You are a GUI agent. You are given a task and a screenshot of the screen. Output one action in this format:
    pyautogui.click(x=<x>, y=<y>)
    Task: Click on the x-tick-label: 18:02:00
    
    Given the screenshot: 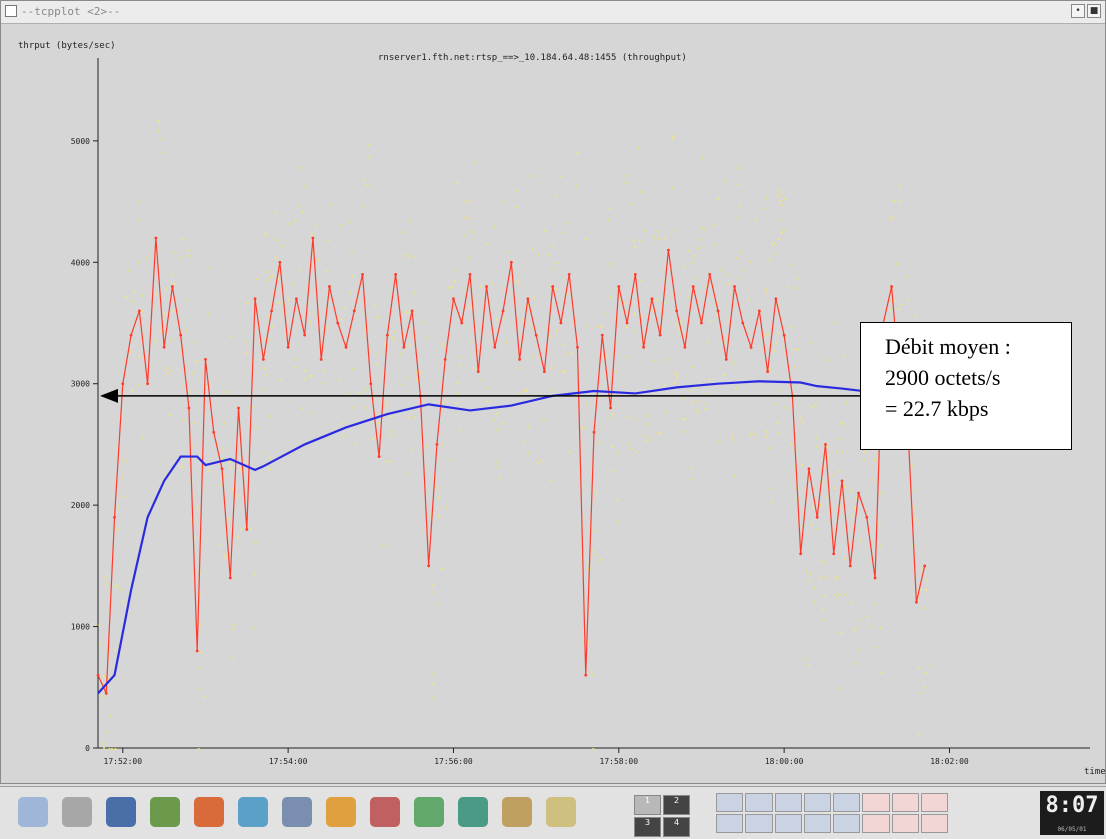 What is the action you would take?
    pyautogui.click(x=949, y=761)
    